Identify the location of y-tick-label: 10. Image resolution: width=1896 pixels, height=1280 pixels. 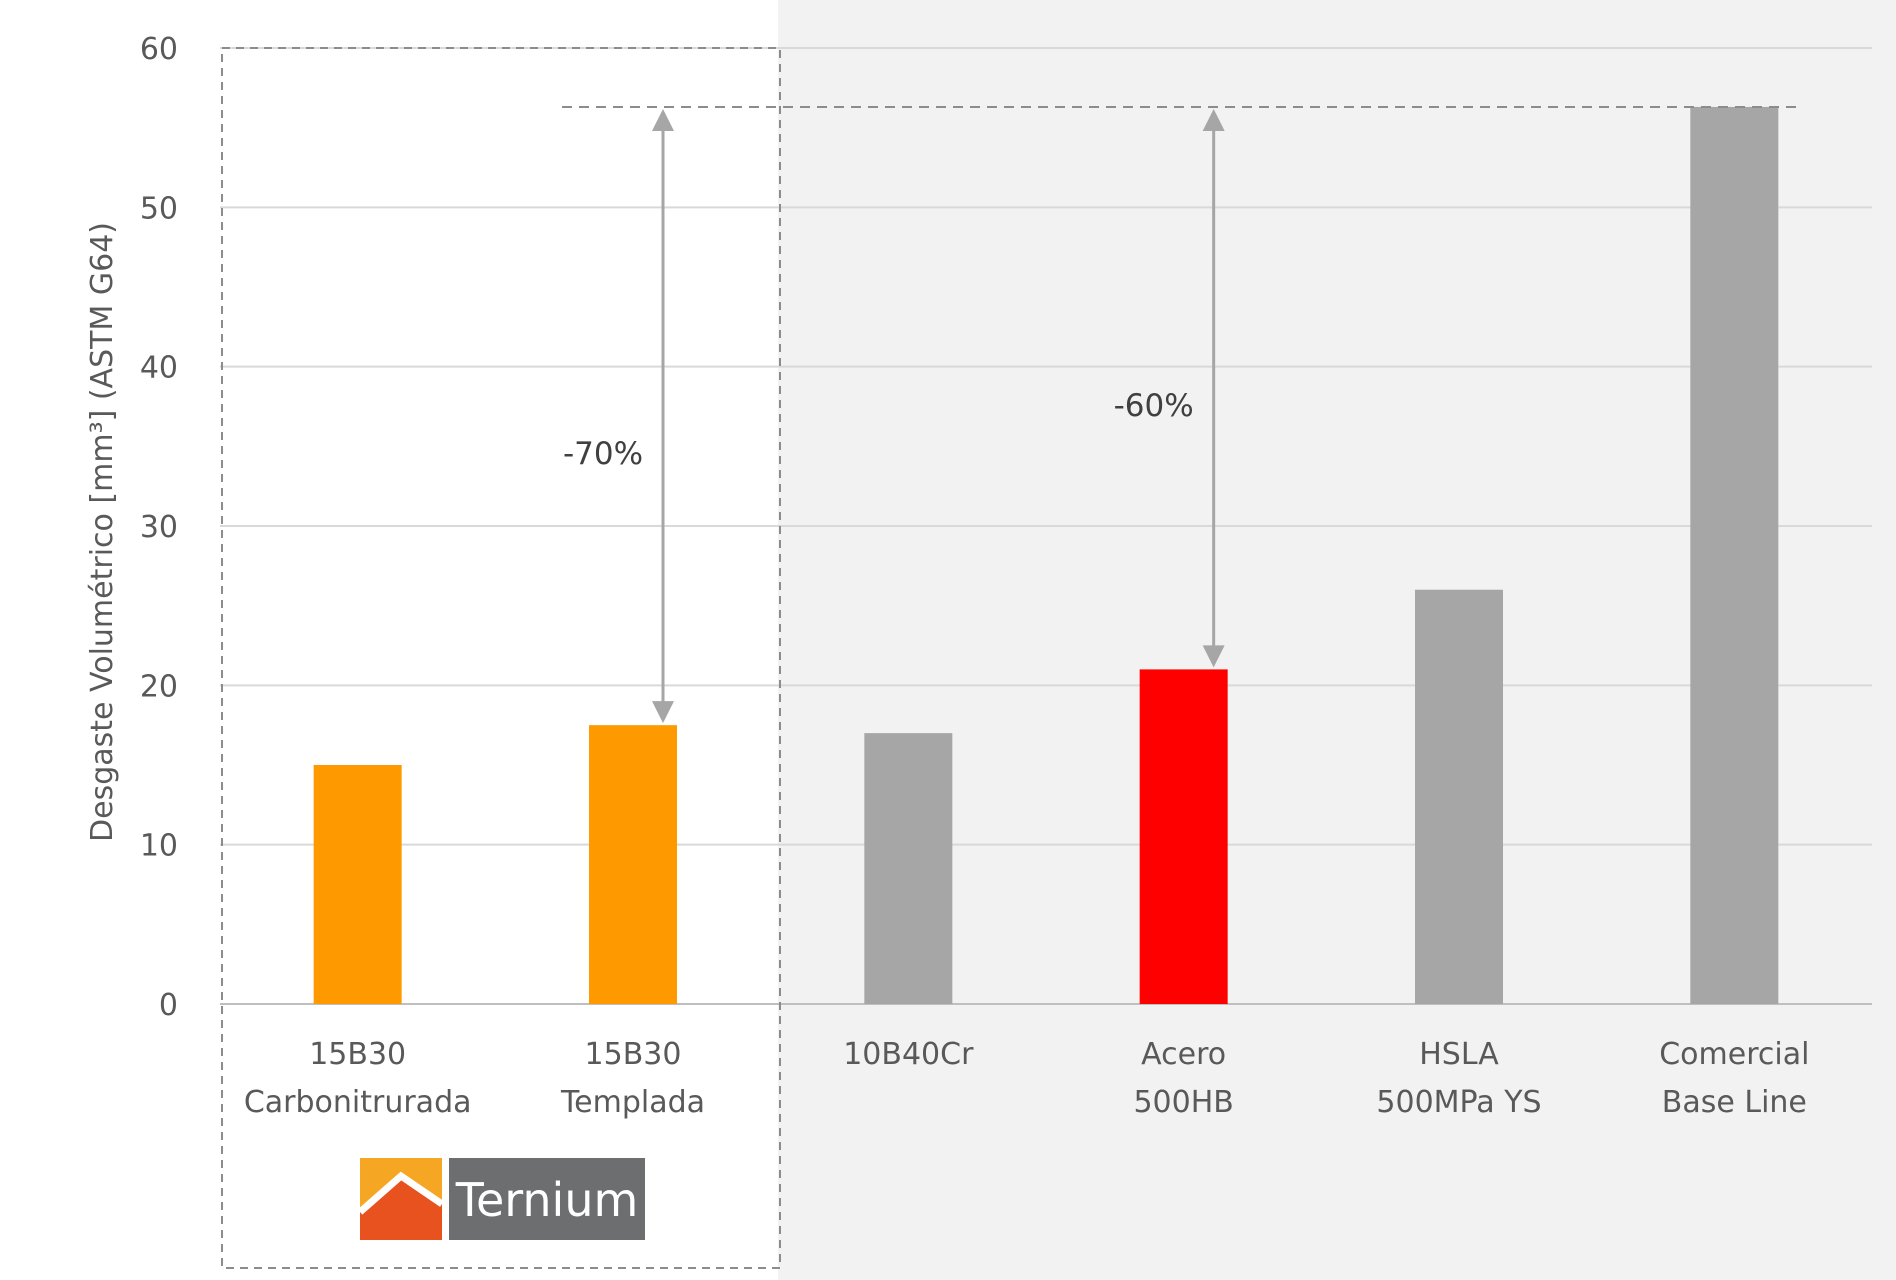
(159, 846).